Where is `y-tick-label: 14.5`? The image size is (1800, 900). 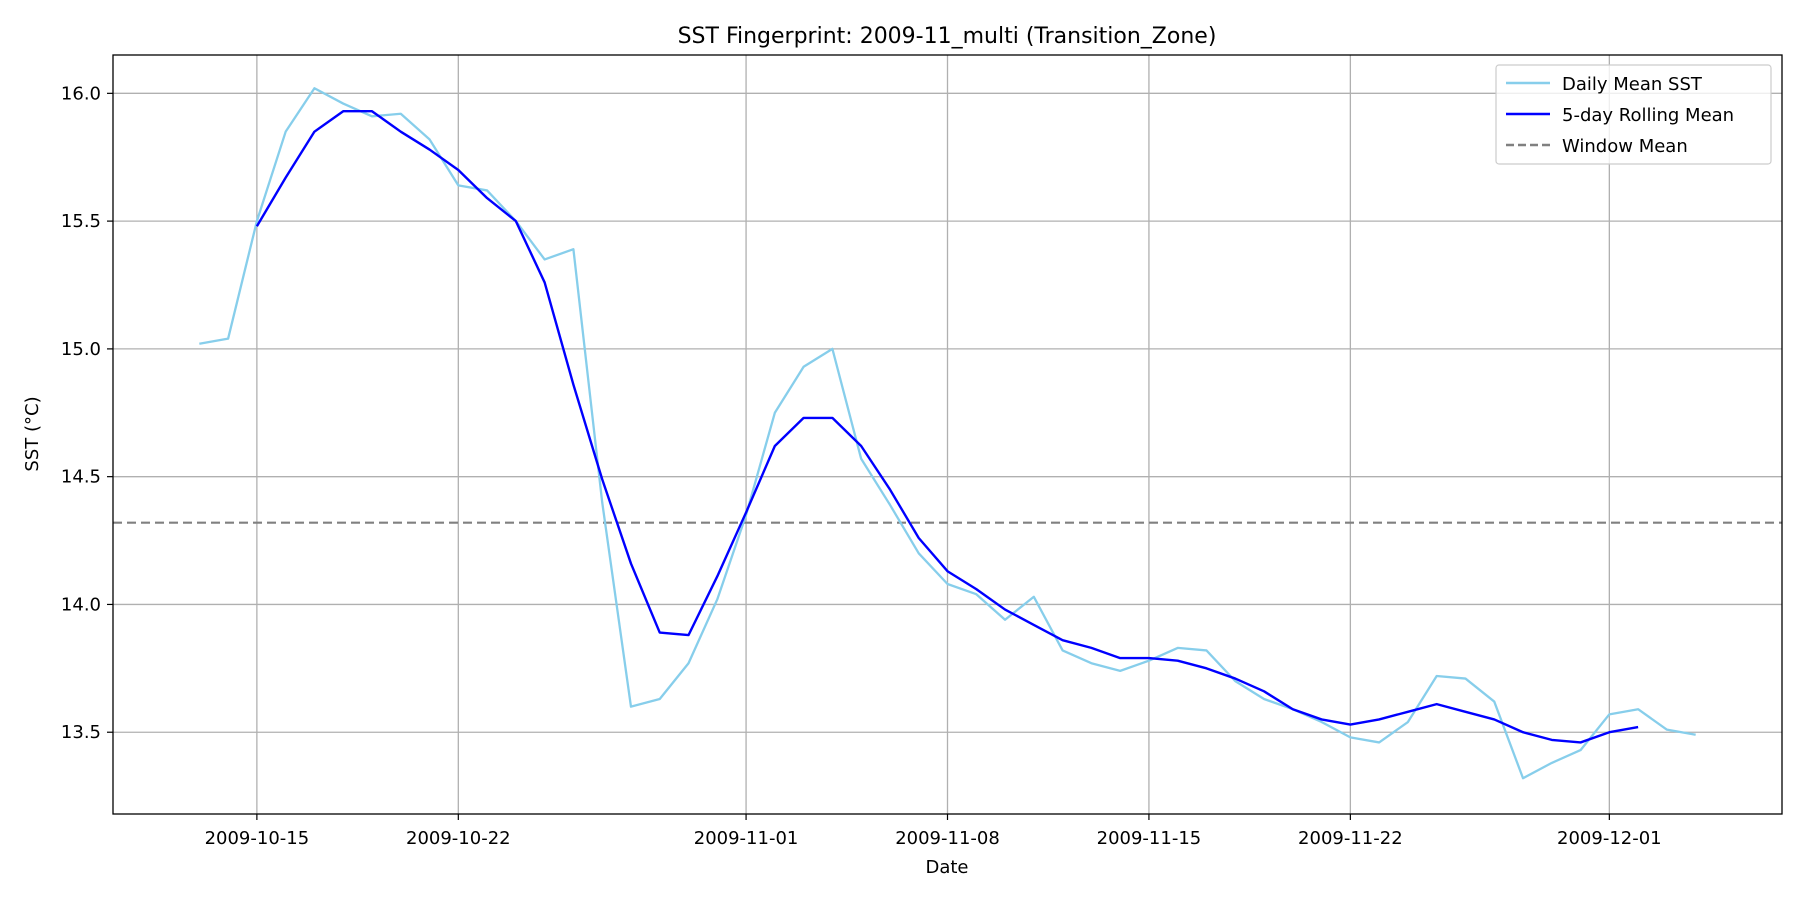 y-tick-label: 14.5 is located at coordinates (81, 477).